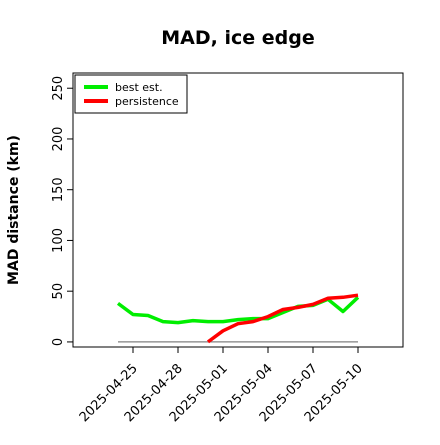 This screenshot has height=445, width=440. What do you see at coordinates (58, 240) in the screenshot?
I see `y-tick-label: 100` at bounding box center [58, 240].